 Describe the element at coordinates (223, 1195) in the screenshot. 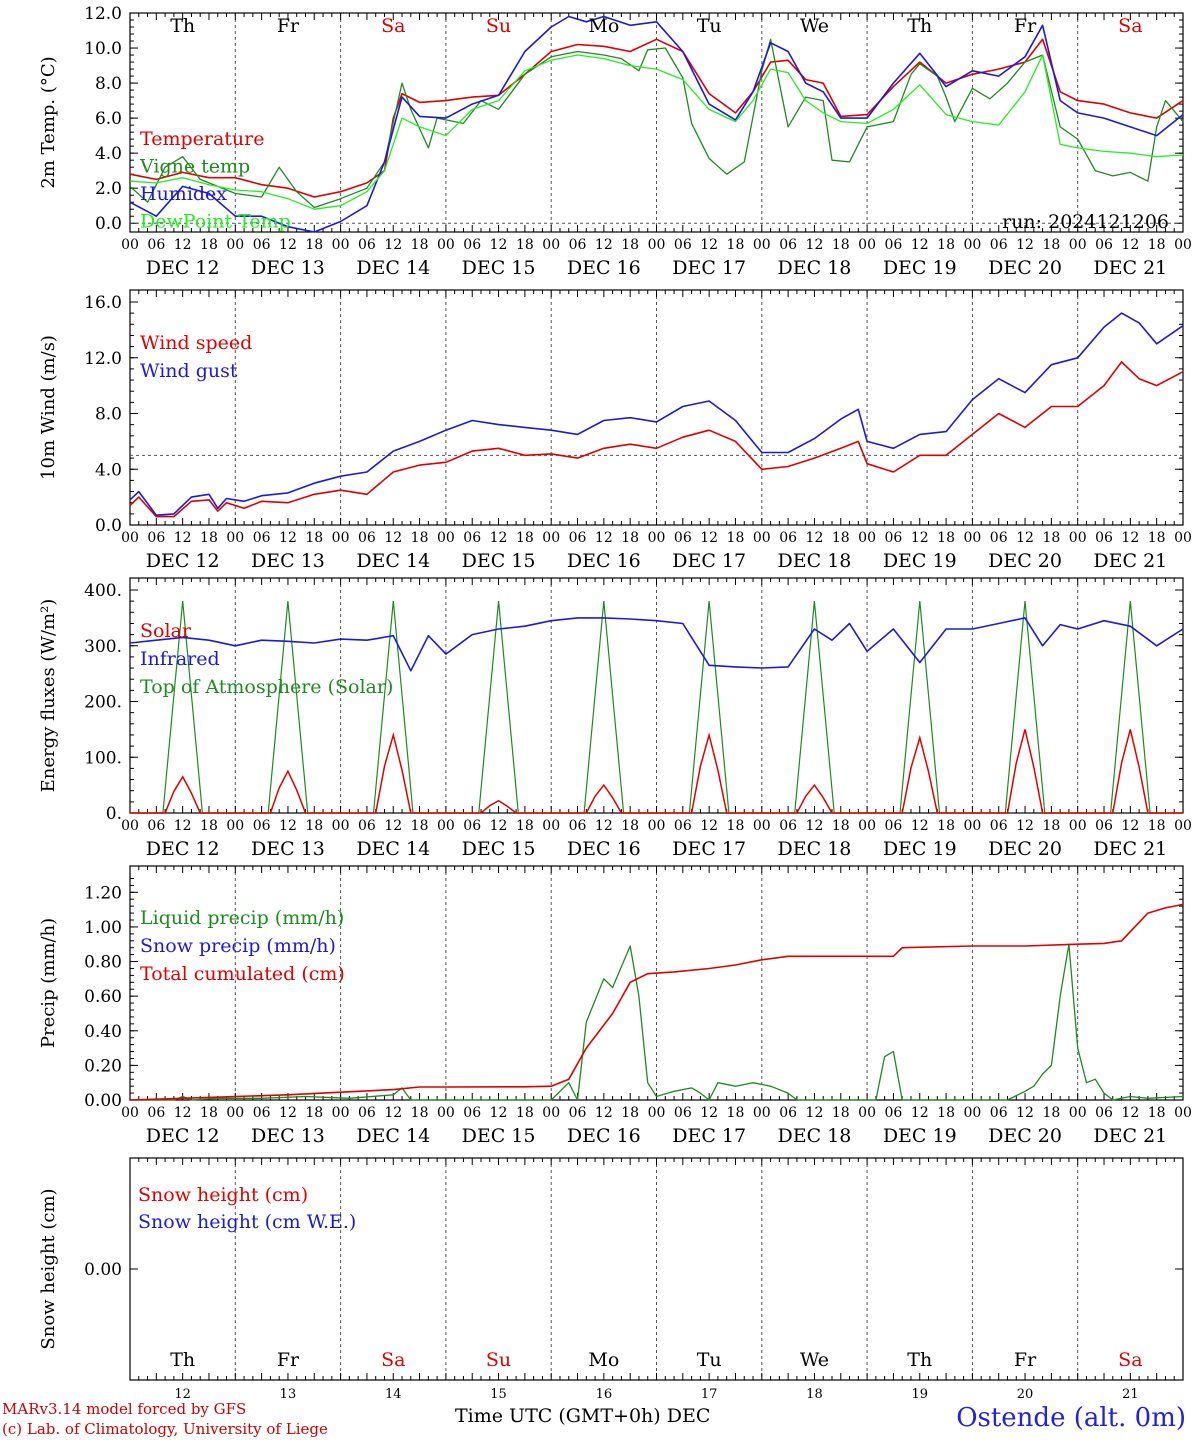

I see `snow-legend-item: Snow height (cm)` at that location.